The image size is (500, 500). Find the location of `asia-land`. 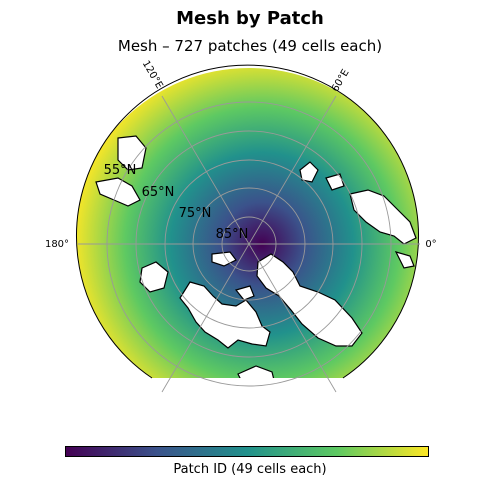

asia-land is located at coordinates (118, 192).